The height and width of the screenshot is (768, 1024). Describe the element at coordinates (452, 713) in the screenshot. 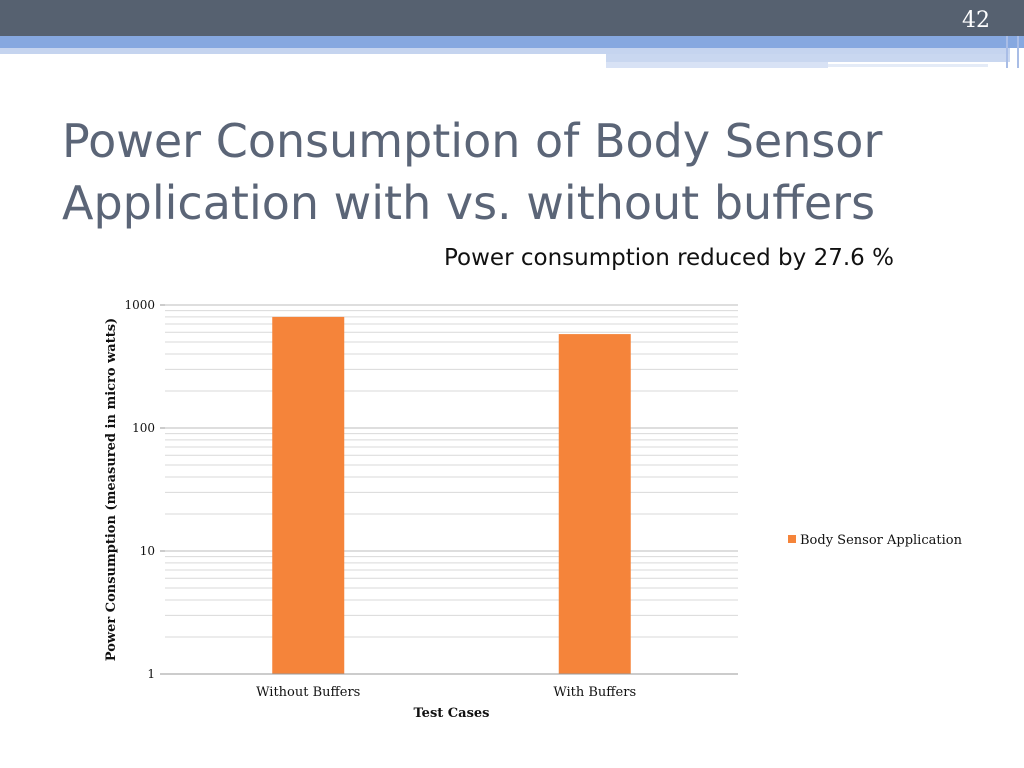

I see `chart-x-axis-title: Test Cases` at that location.